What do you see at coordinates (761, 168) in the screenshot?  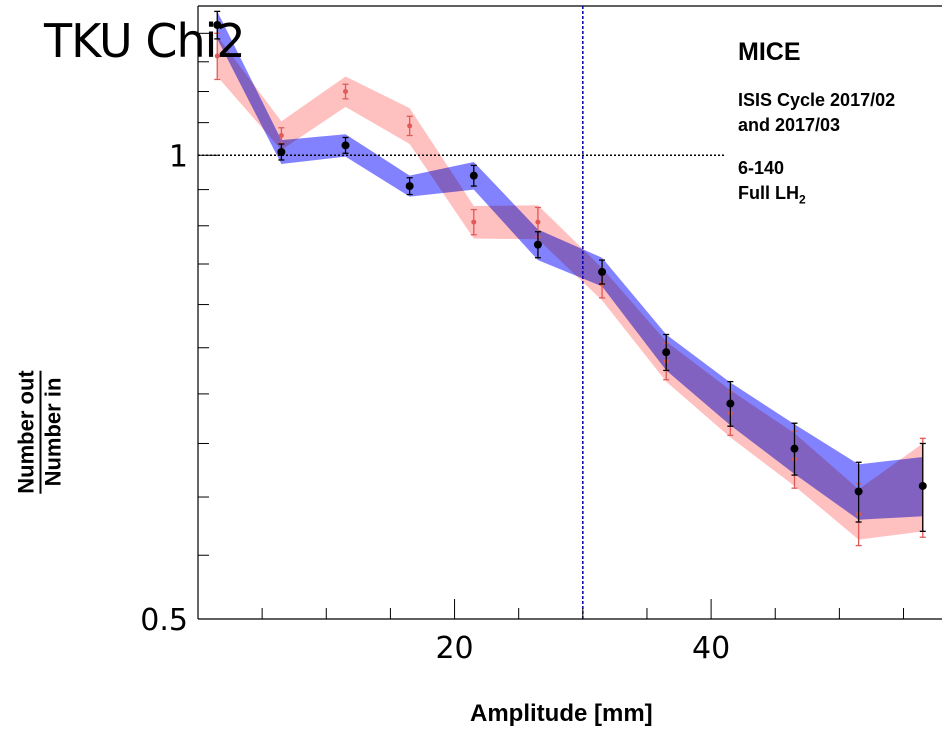 I see `setting-label: 6-140` at bounding box center [761, 168].